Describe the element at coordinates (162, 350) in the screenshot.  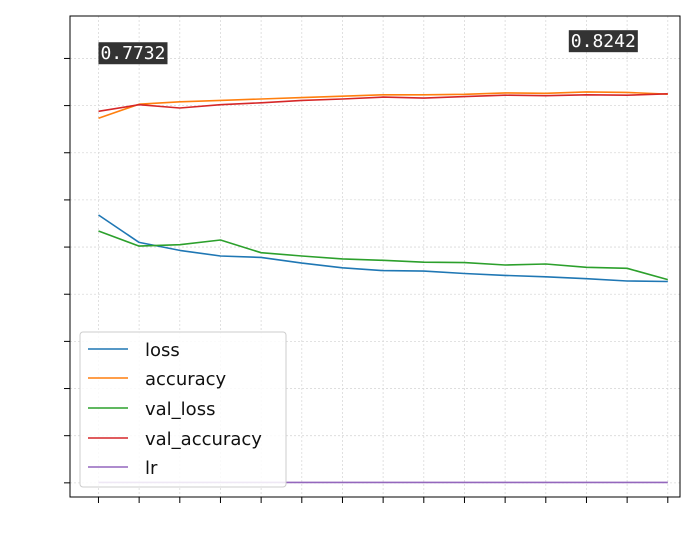
I see `legend-label-loss: loss` at that location.